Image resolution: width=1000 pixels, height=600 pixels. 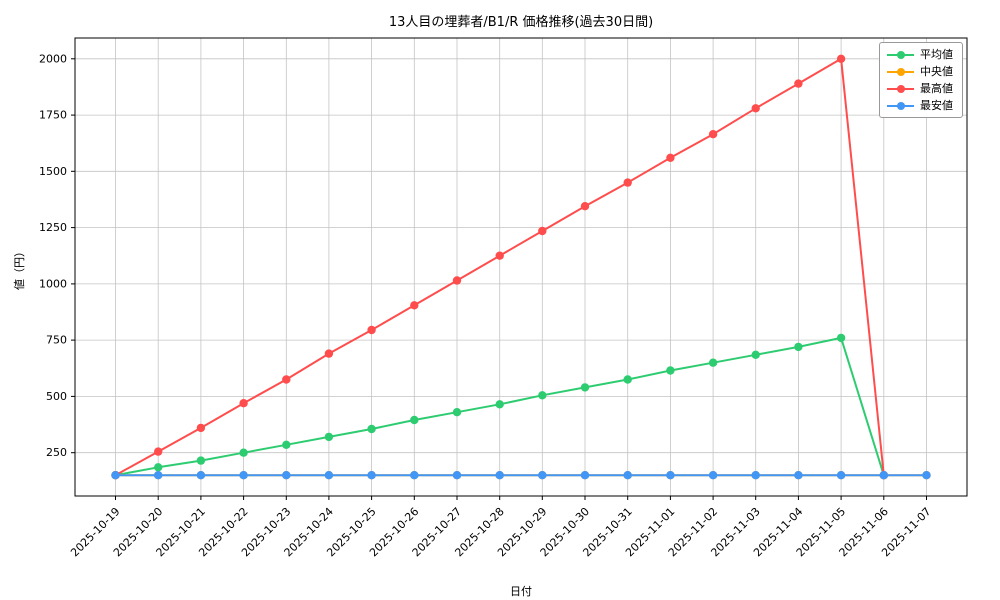 What do you see at coordinates (521, 22) in the screenshot?
I see `chart-title: 13人目の埋葬者/B1/R 価格推移(過去30日間)` at bounding box center [521, 22].